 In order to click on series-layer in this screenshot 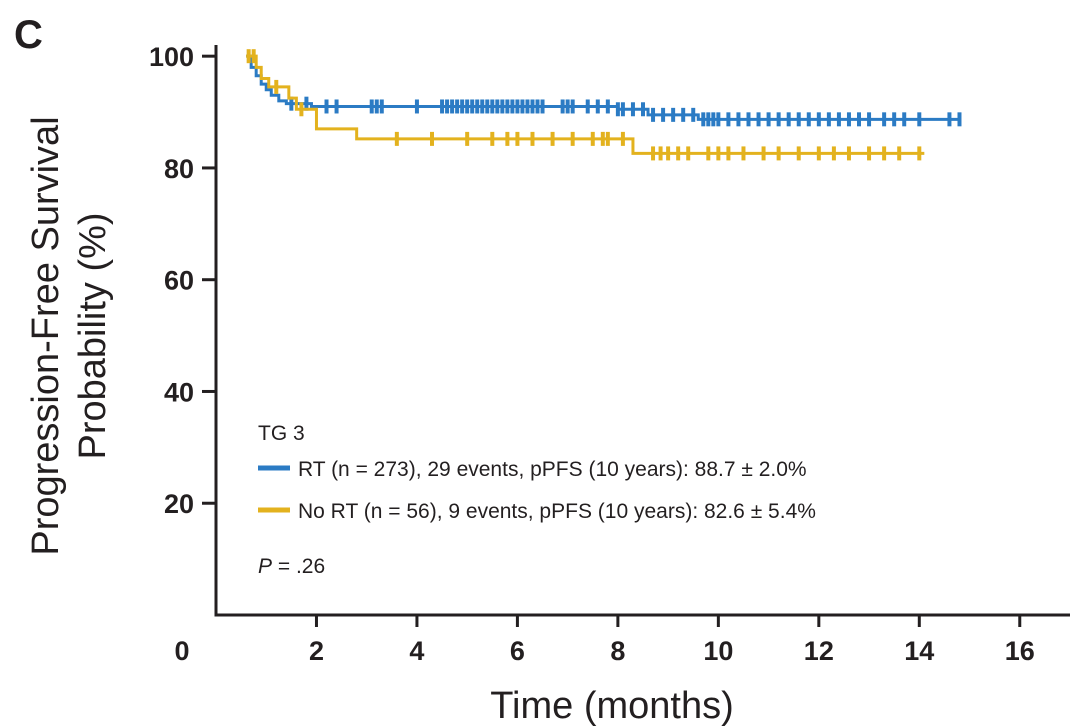, I will do `click(604, 105)`.